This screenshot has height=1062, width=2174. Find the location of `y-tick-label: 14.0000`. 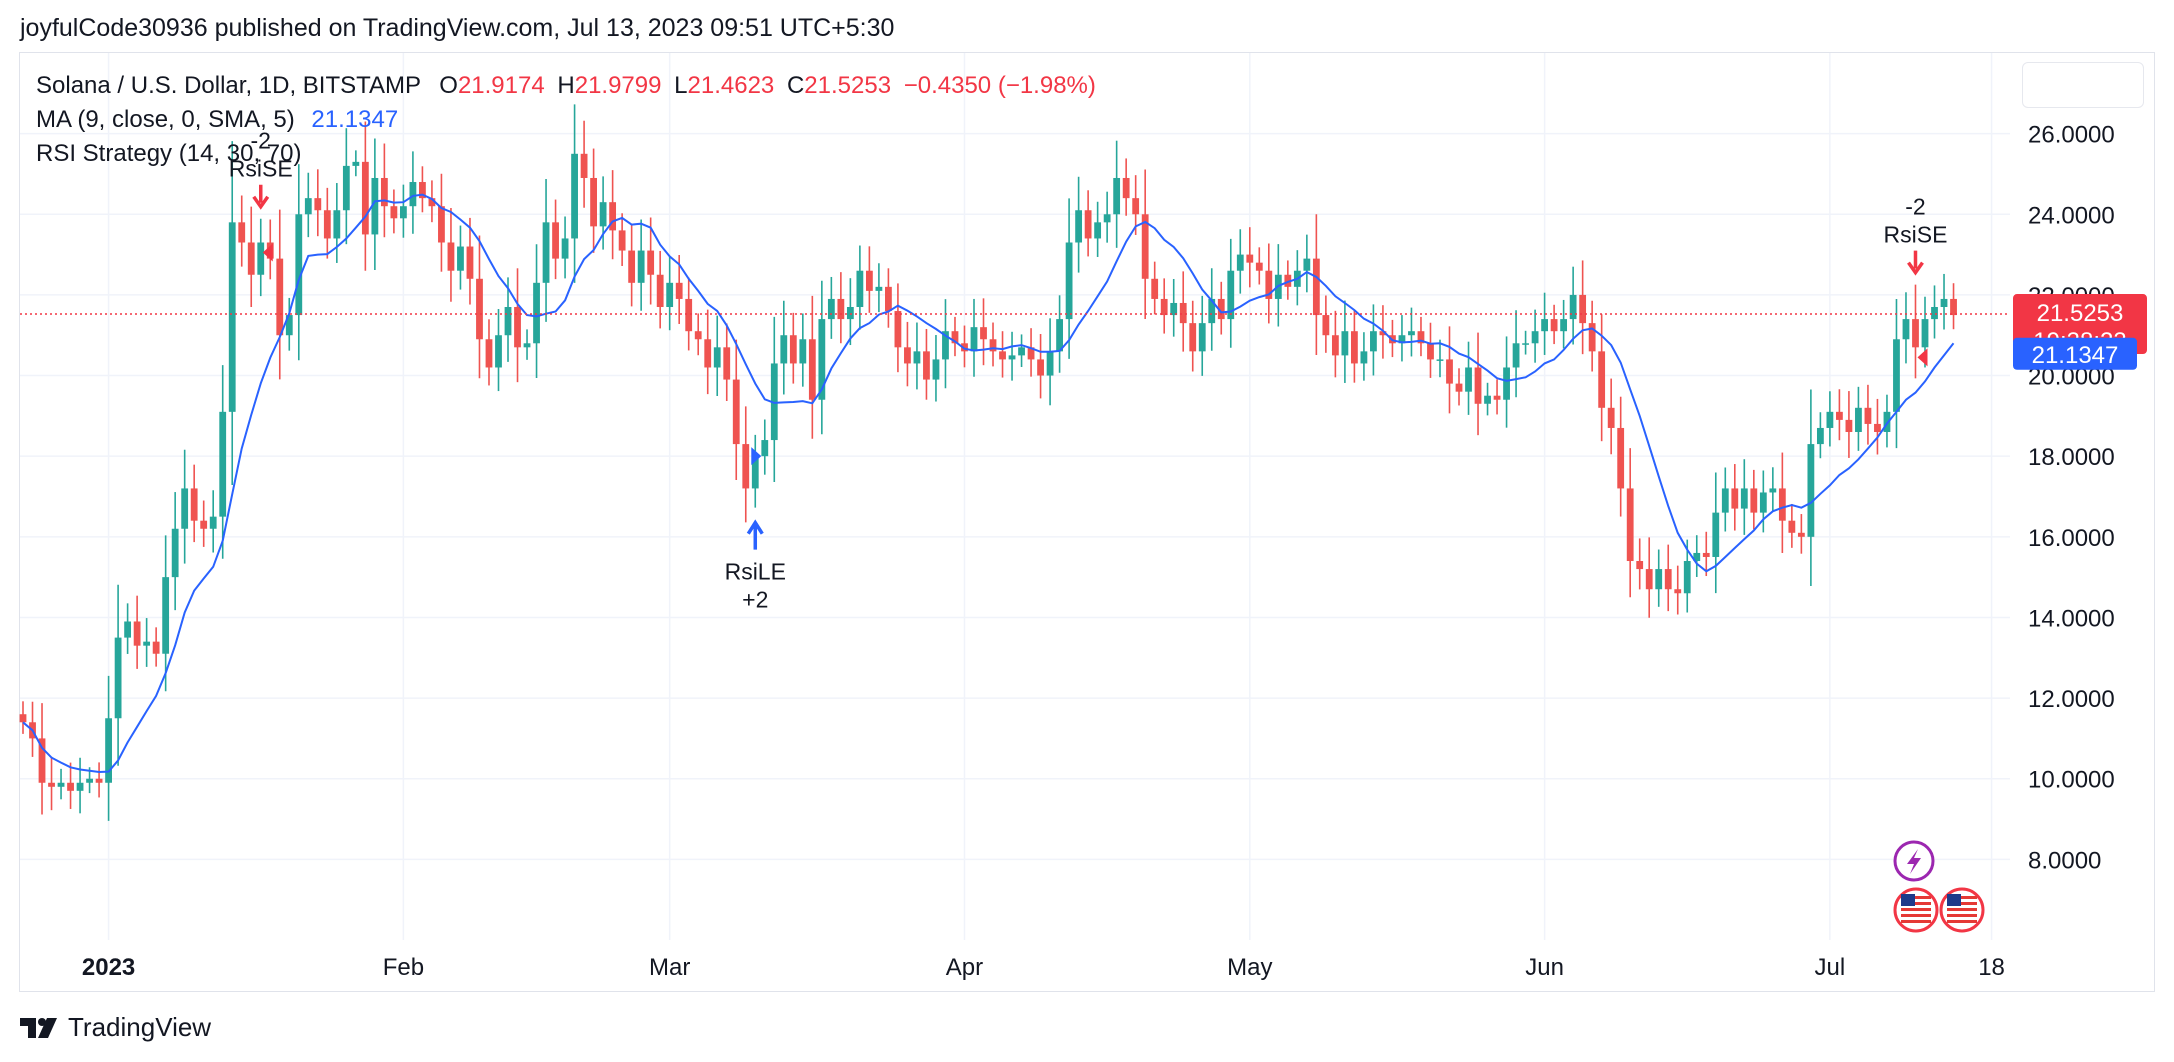

y-tick-label: 14.0000 is located at coordinates (2071, 618).